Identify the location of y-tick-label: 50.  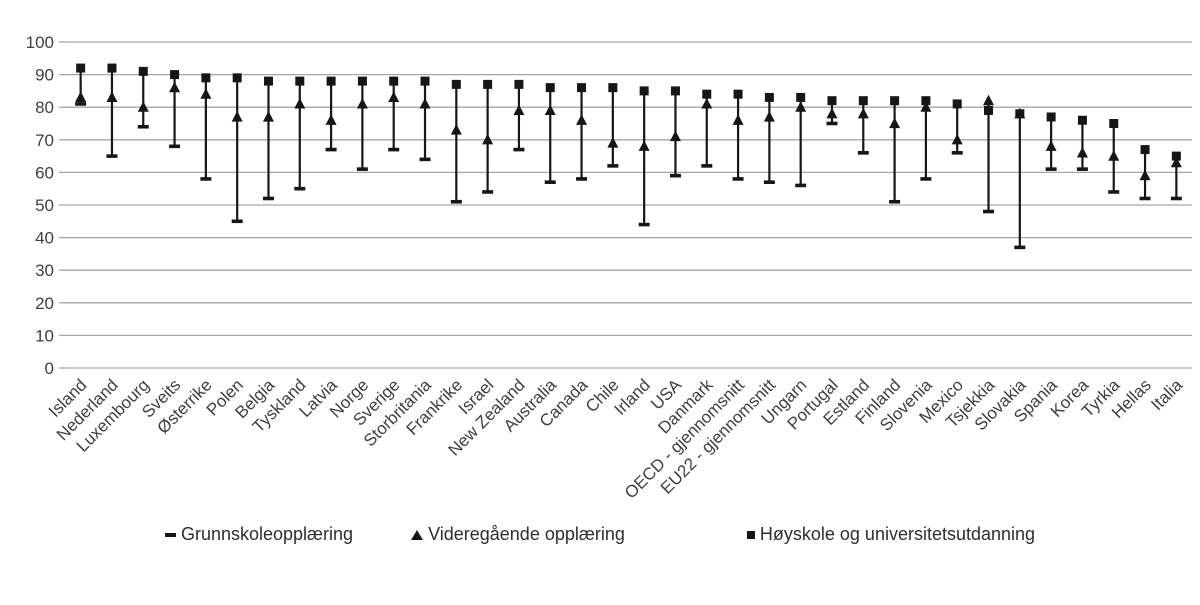
(44, 205).